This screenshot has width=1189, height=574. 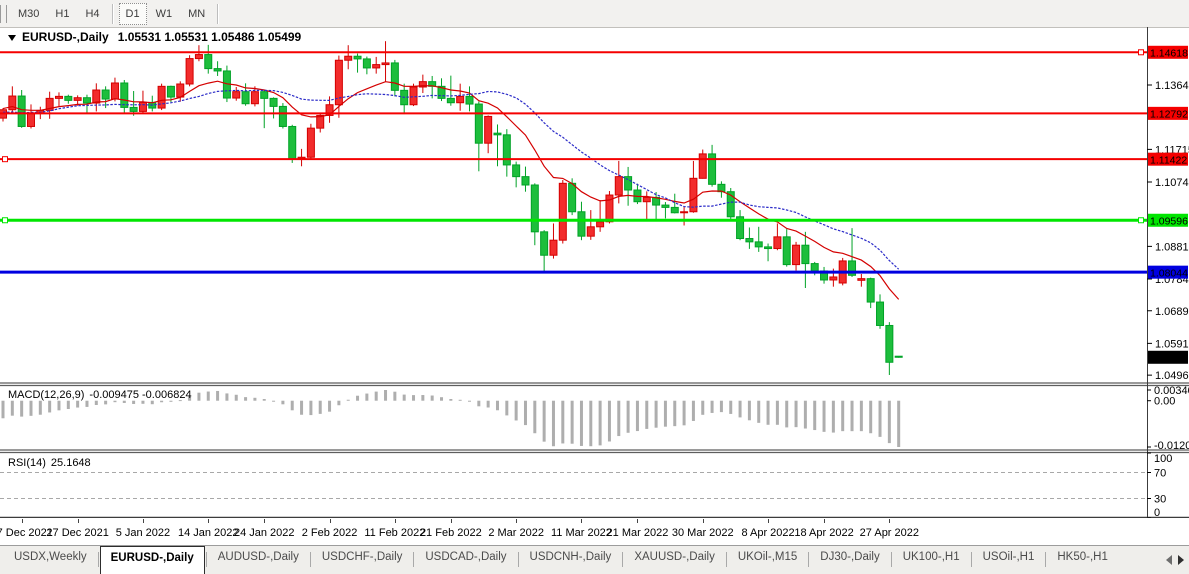 What do you see at coordinates (62, 14) in the screenshot?
I see `timeframe-button-h1: H1` at bounding box center [62, 14].